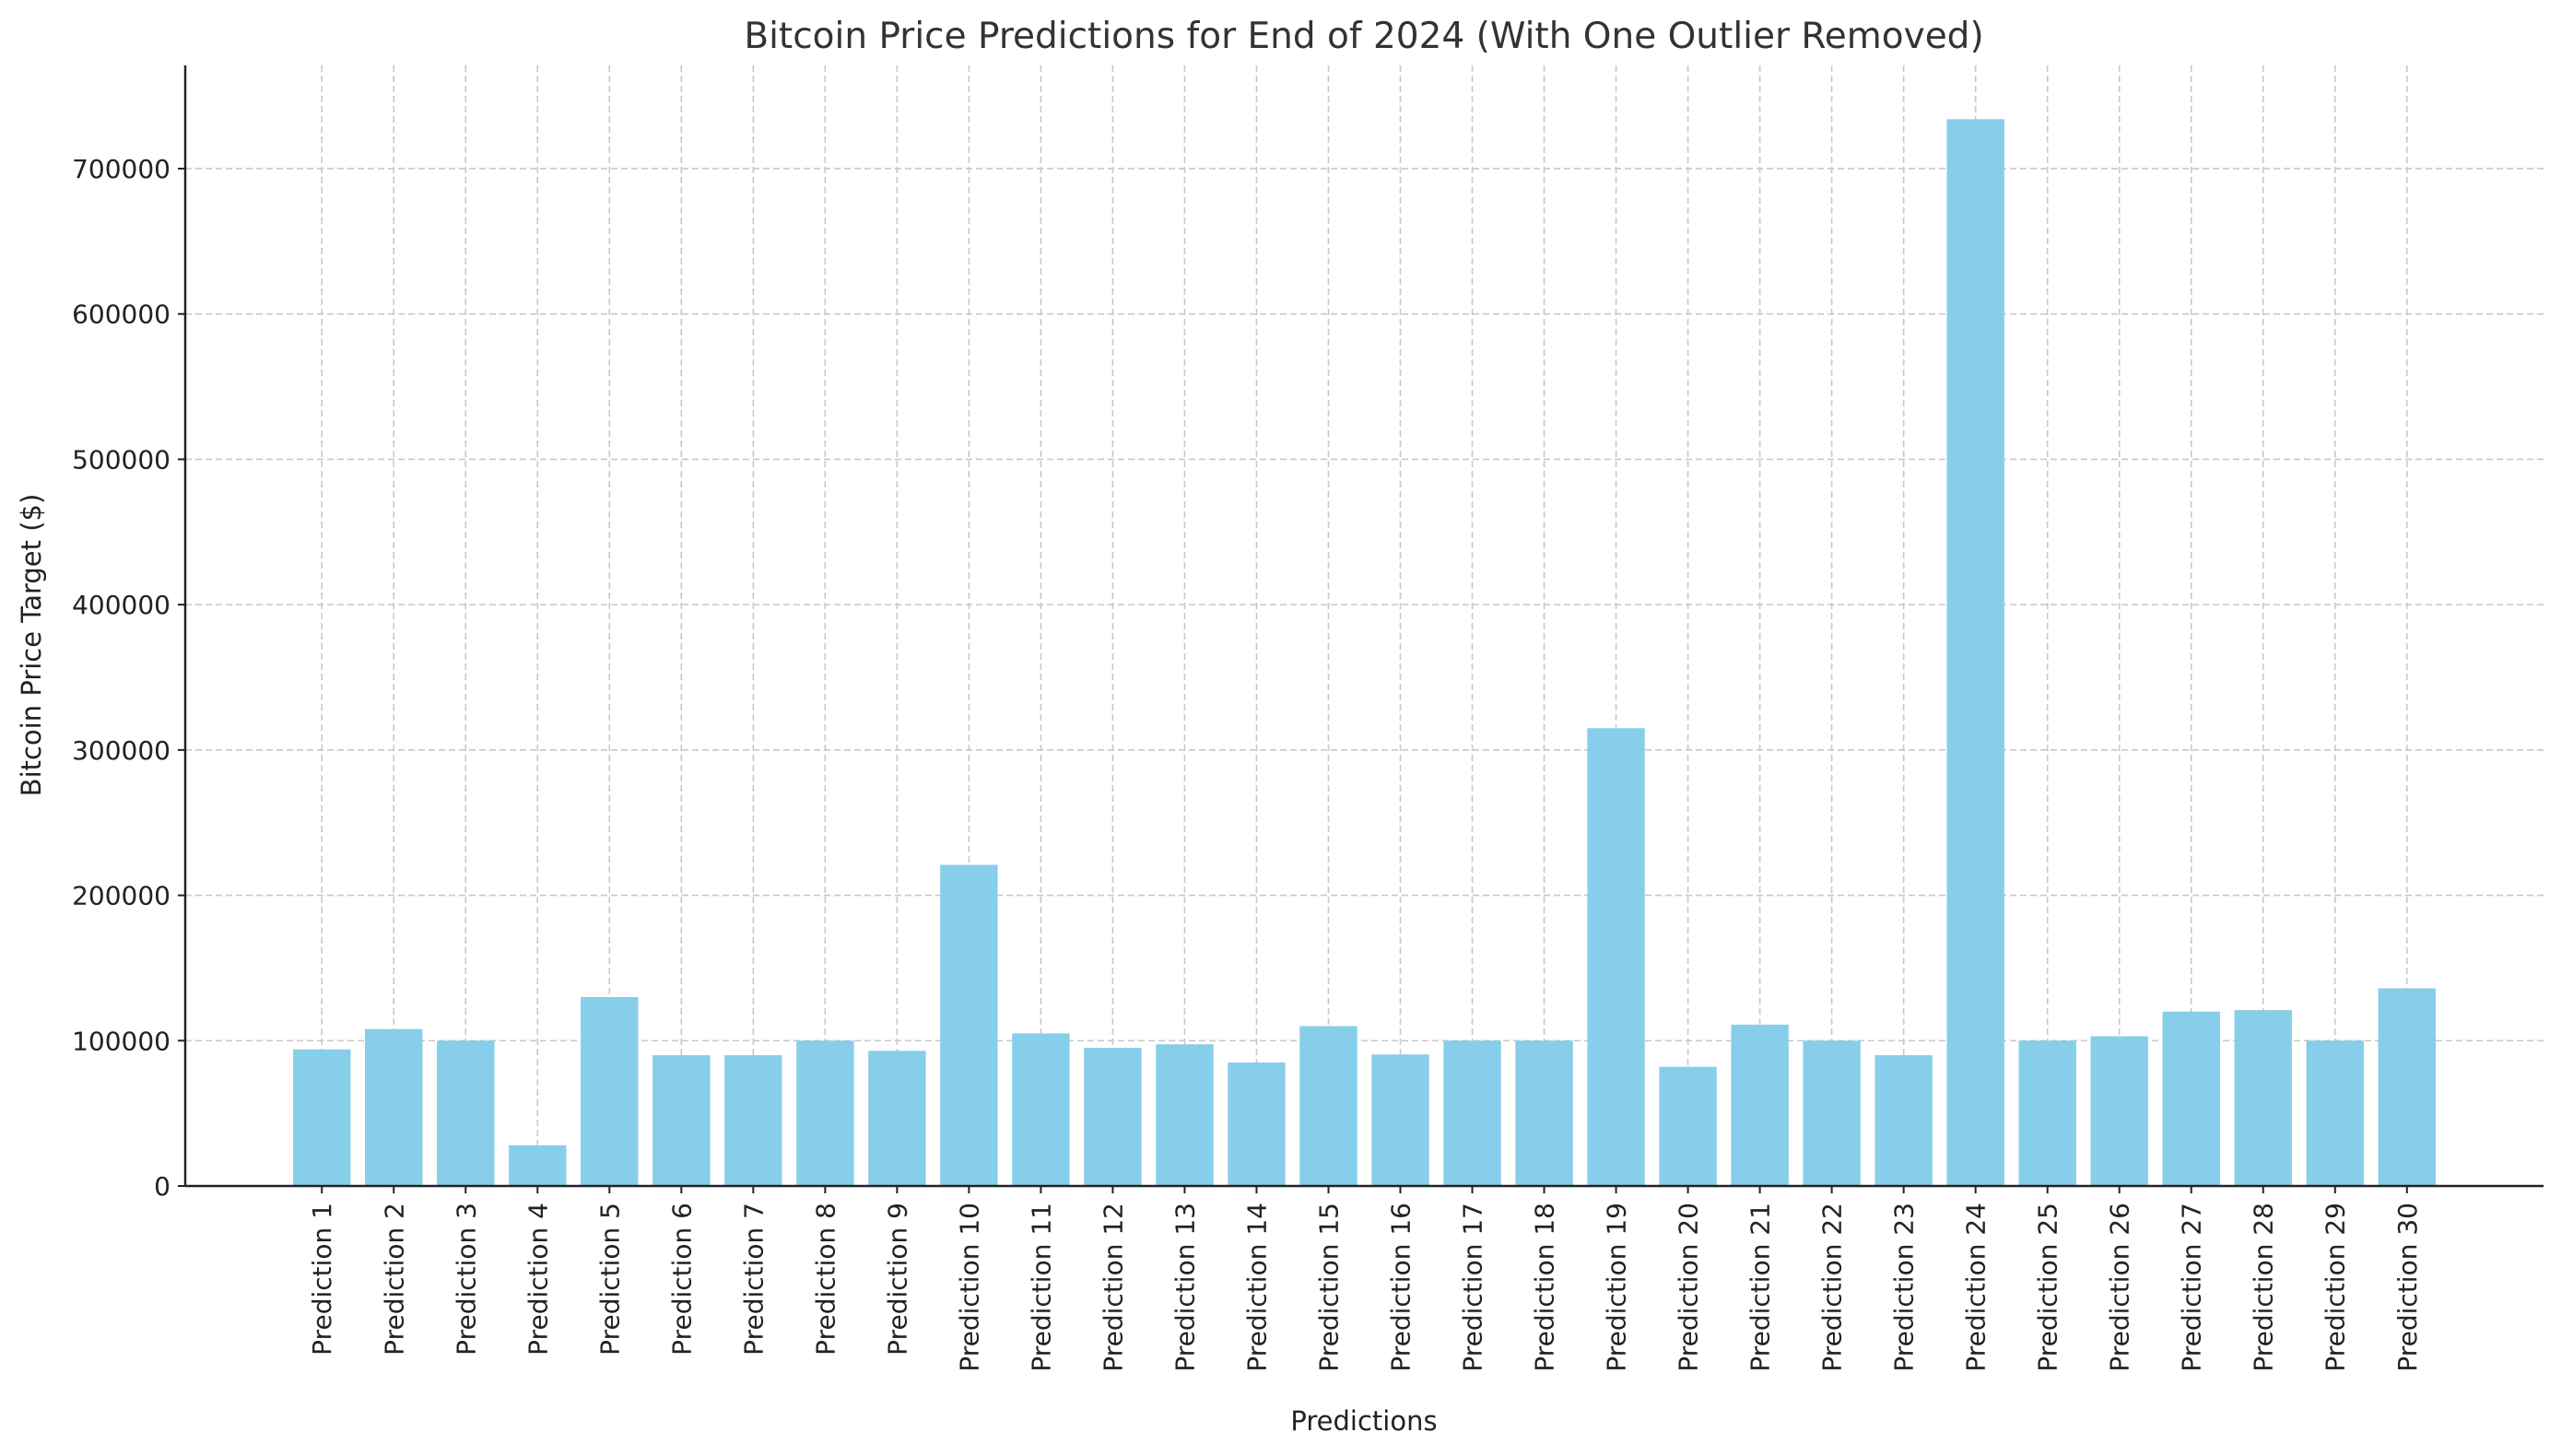  I want to click on y-tick-label: 100000, so click(121, 1041).